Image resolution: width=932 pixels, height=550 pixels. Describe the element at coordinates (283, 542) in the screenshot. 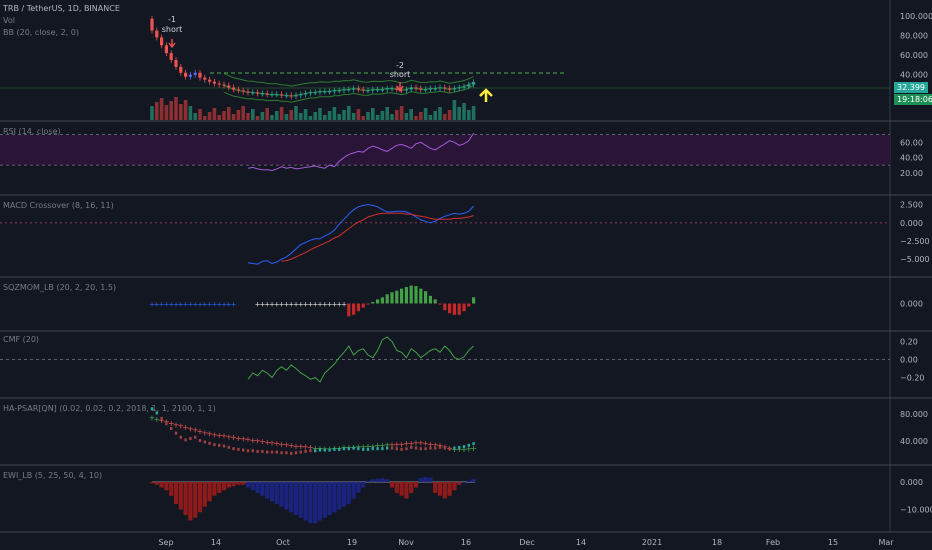

I see `time-axis-label: Oct` at that location.